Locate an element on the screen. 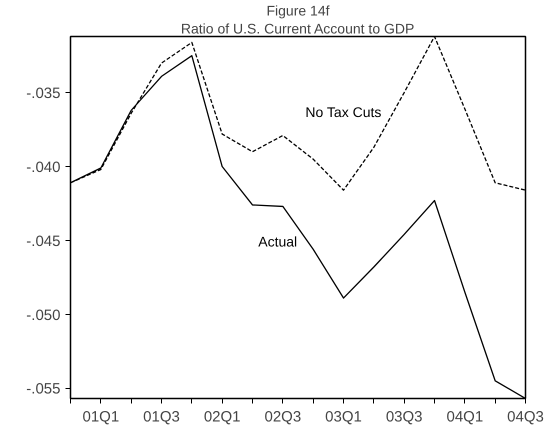 The width and height of the screenshot is (553, 428). y-tick-label: -.050 is located at coordinates (43, 315).